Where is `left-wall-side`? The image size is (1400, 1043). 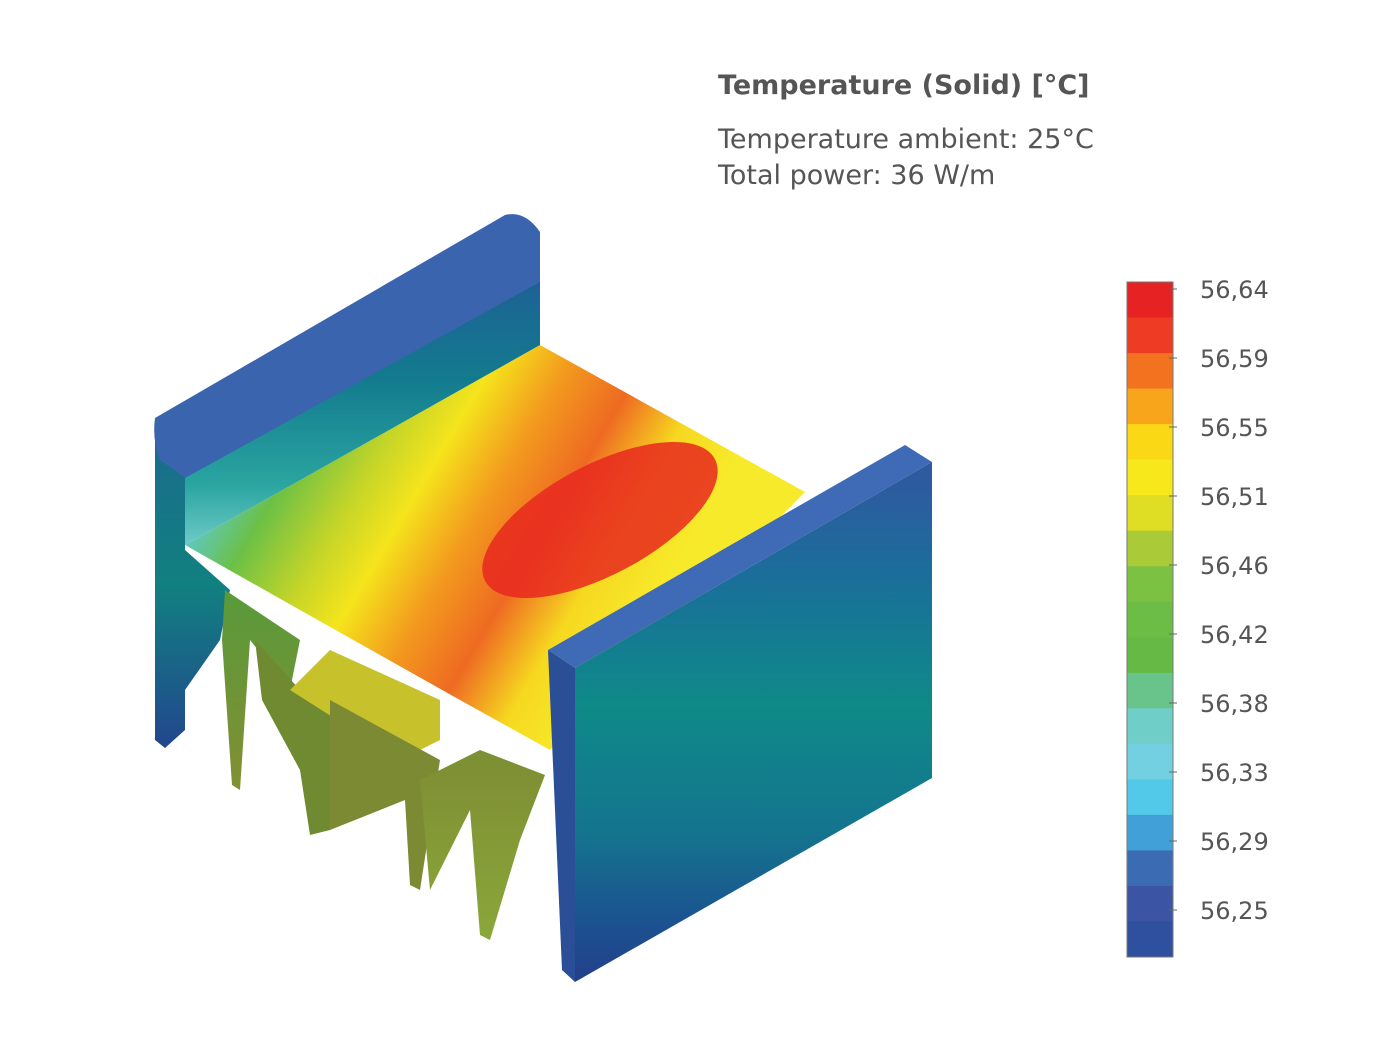
left-wall-side is located at coordinates (192, 584).